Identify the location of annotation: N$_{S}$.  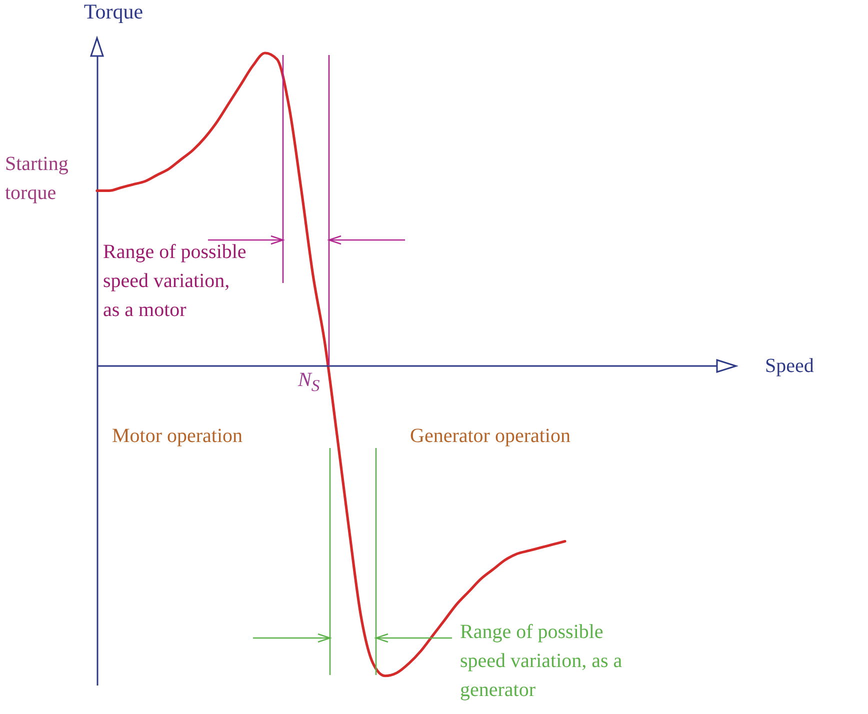
(309, 382).